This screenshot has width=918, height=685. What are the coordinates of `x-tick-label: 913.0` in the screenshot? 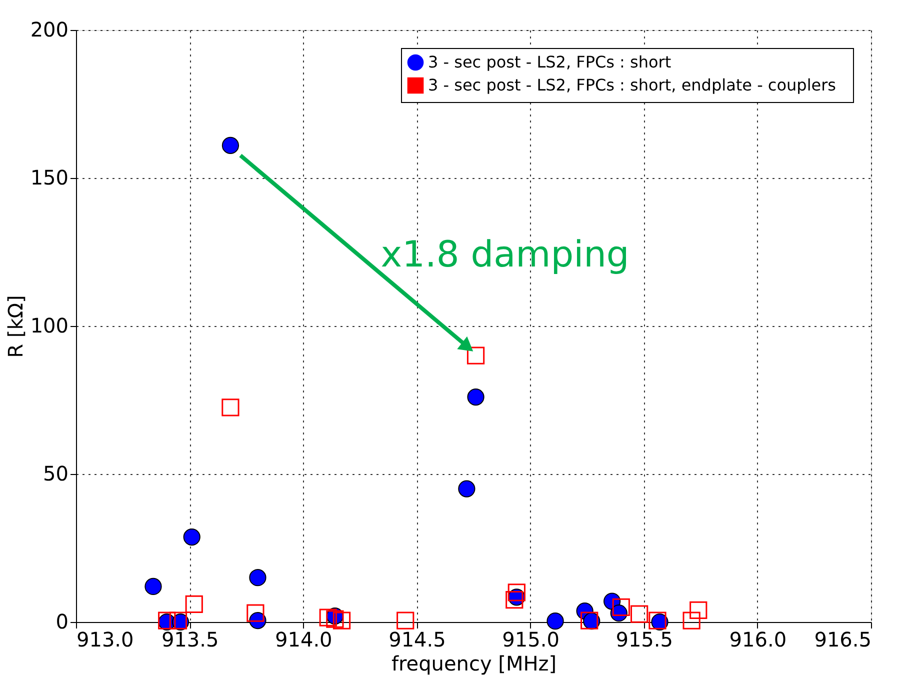 It's located at (105, 640).